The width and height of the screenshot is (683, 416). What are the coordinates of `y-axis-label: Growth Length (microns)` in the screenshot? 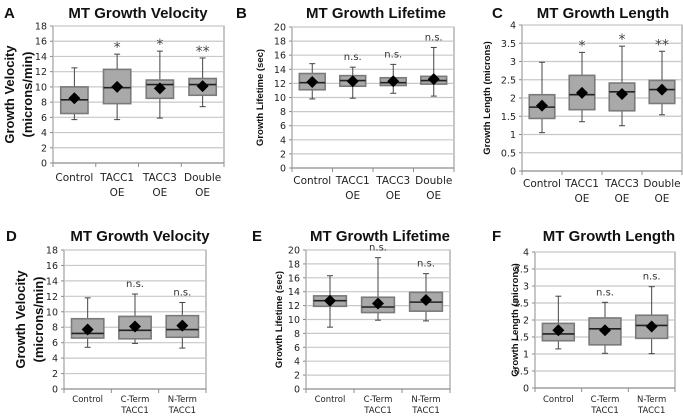 It's located at (487, 97).